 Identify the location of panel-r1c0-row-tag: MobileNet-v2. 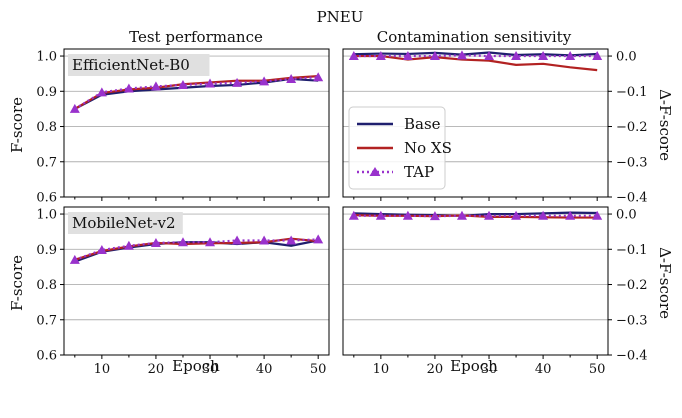
(125, 223).